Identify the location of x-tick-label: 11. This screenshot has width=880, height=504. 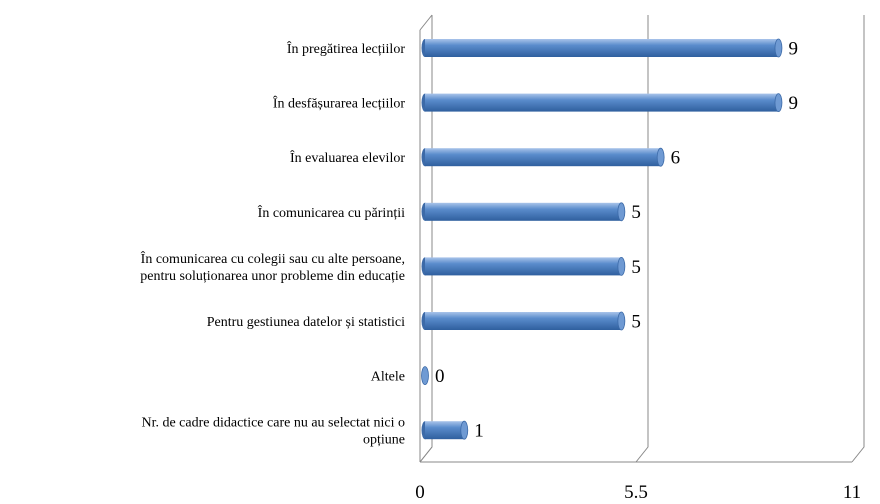
(852, 492).